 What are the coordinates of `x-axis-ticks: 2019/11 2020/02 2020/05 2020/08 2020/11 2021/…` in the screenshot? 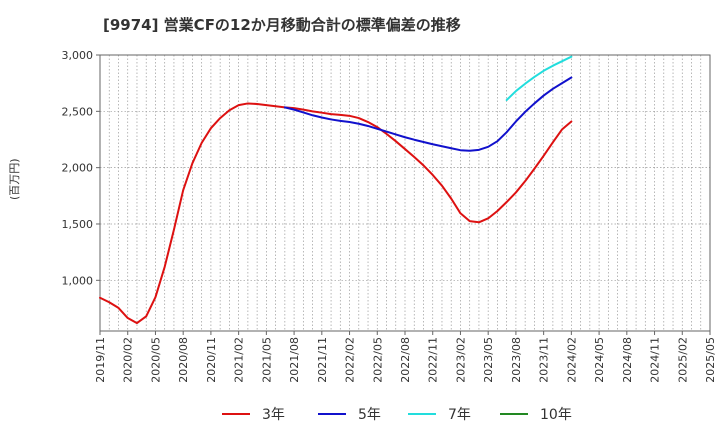 It's located at (405, 357).